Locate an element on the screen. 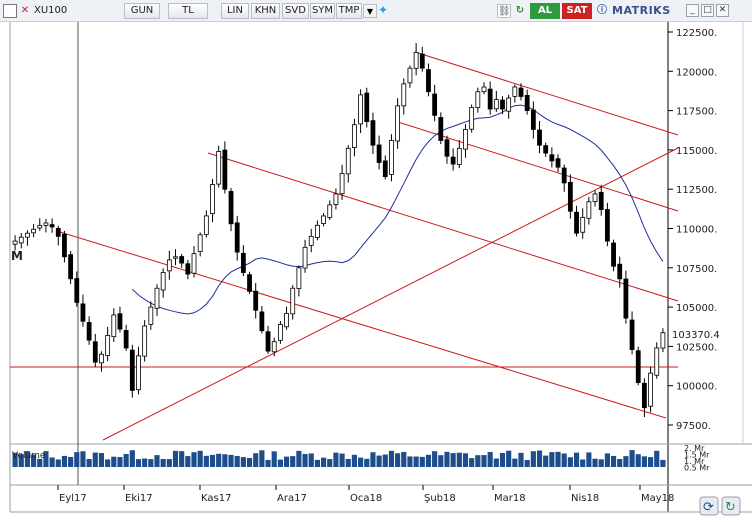 This screenshot has width=752, height=522. chart-settings-icon: ⟳ is located at coordinates (709, 506).